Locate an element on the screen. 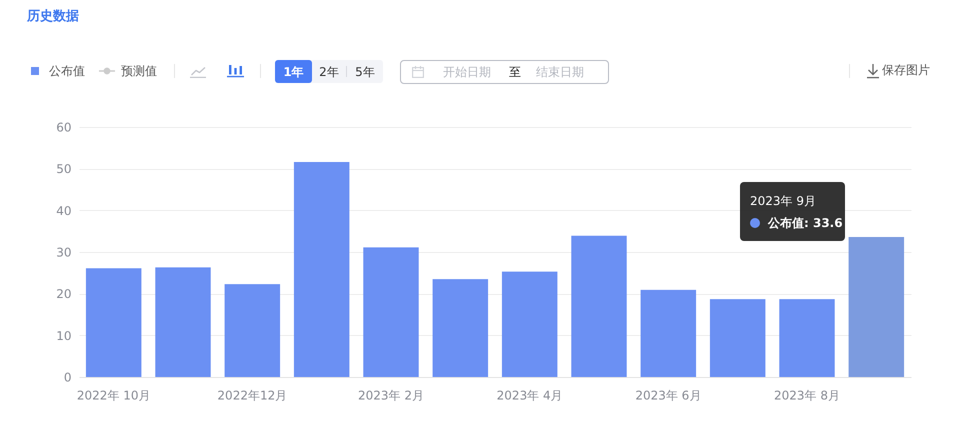  text: 保存图片 is located at coordinates (906, 70).